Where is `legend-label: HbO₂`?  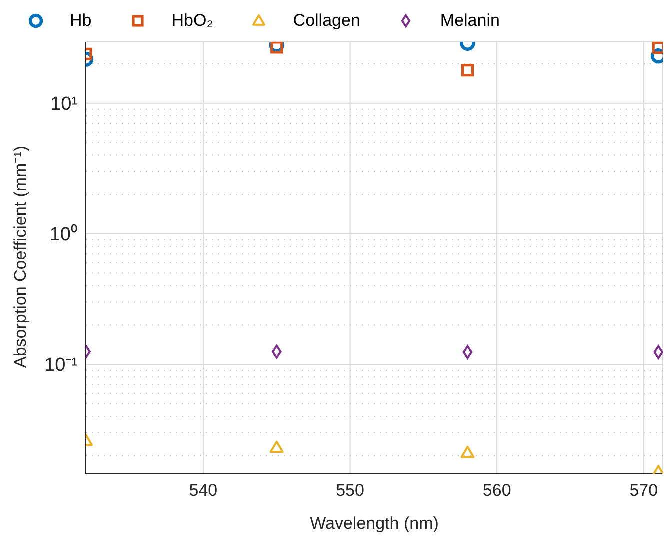
legend-label: HbO₂ is located at coordinates (193, 21).